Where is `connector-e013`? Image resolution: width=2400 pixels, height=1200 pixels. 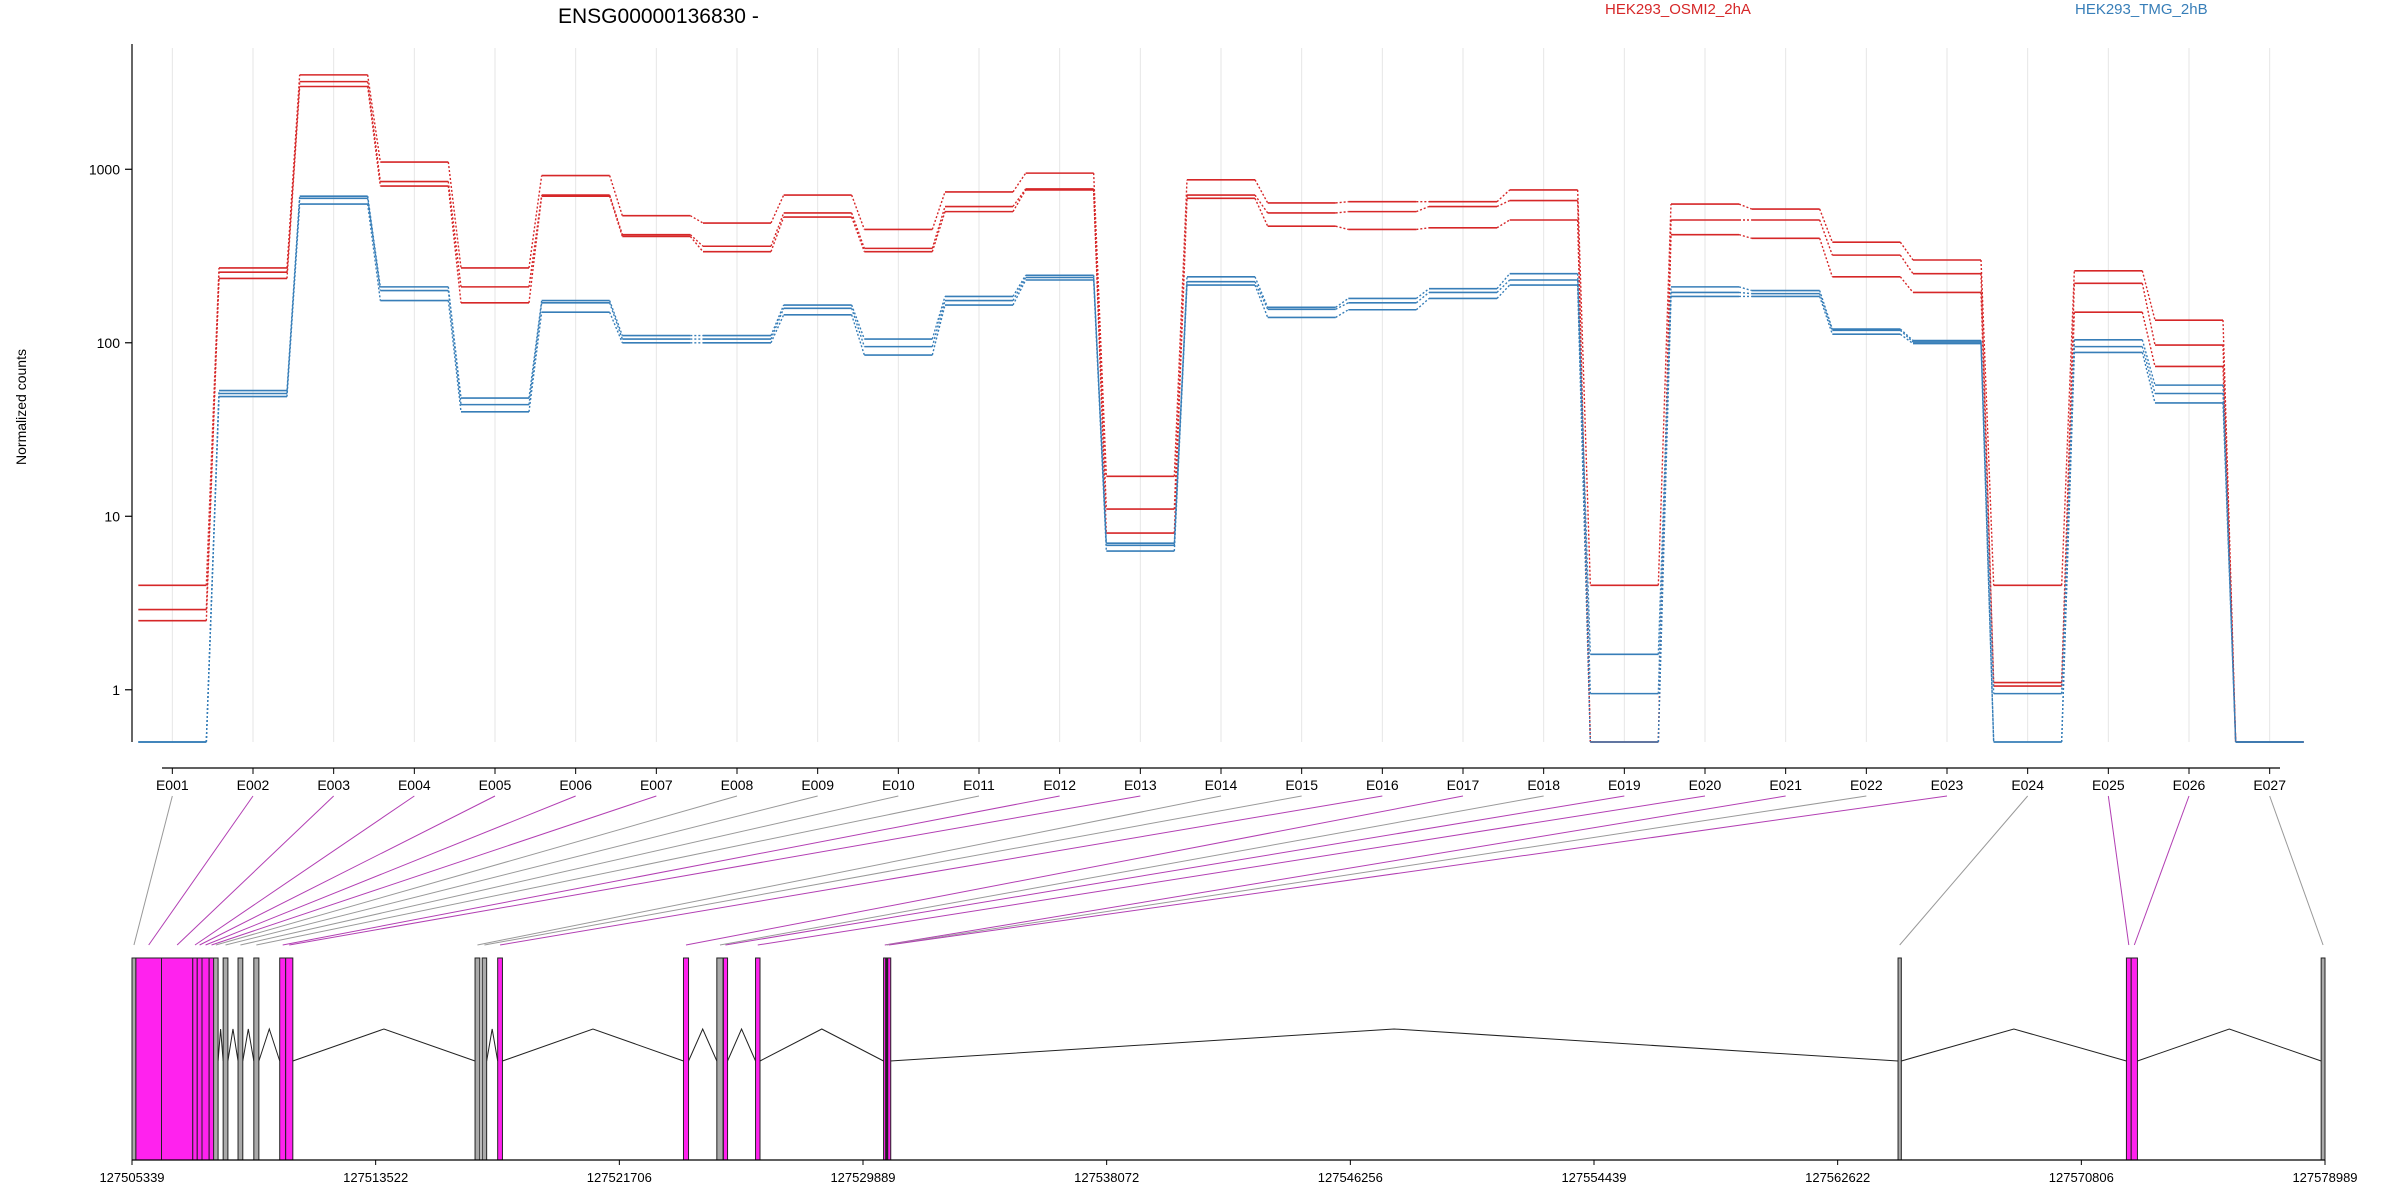
connector-e013 is located at coordinates (715, 870).